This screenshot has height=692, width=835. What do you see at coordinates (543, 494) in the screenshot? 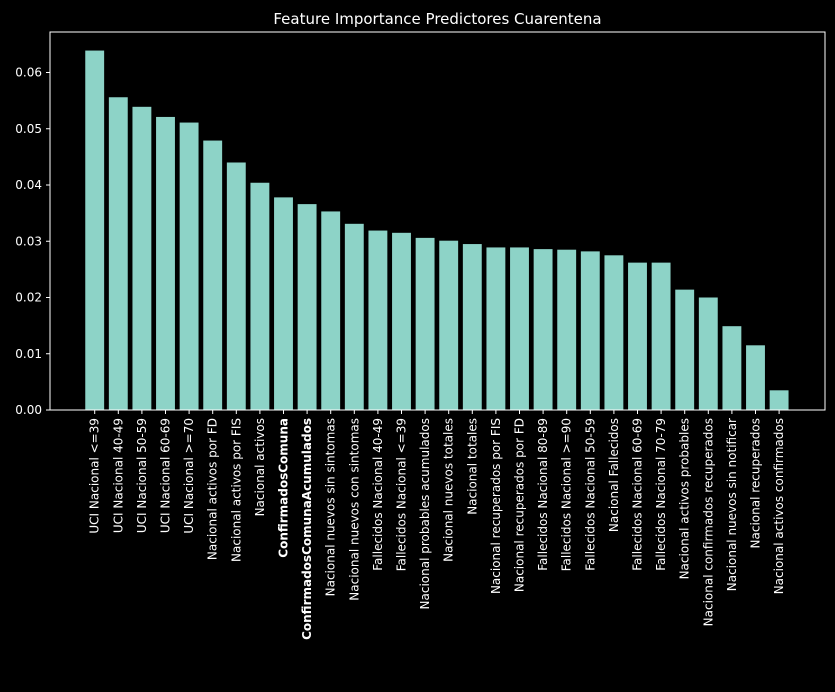
I see `x-tick-label-19: Fallecidos Nacional 80-89` at bounding box center [543, 494].